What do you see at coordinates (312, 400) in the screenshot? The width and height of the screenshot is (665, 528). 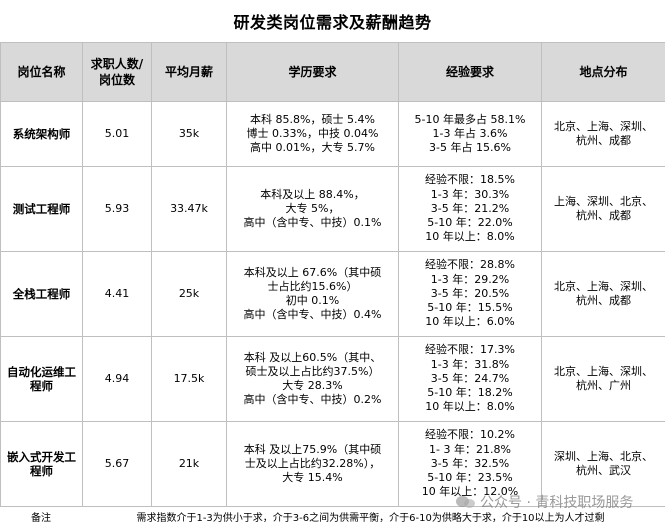 I see `cell-education-line: 高中（含中专、中技）0.2%` at bounding box center [312, 400].